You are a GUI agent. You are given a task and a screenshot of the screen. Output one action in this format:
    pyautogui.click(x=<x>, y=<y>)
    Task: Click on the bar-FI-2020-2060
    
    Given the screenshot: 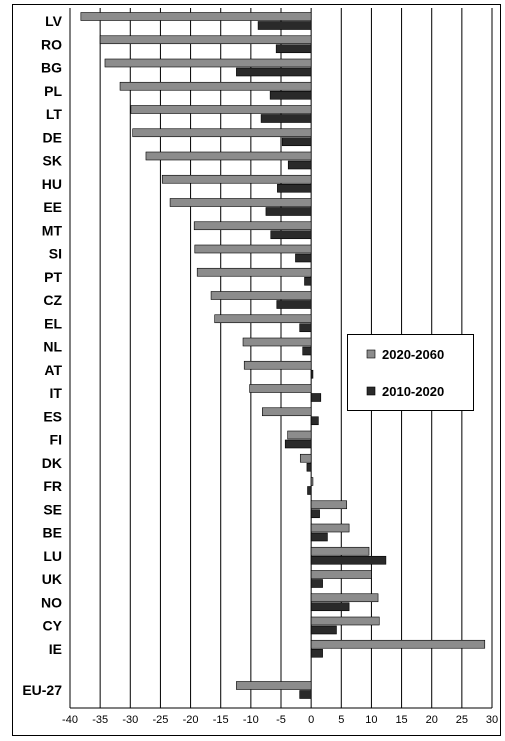 What is the action you would take?
    pyautogui.click(x=299, y=435)
    